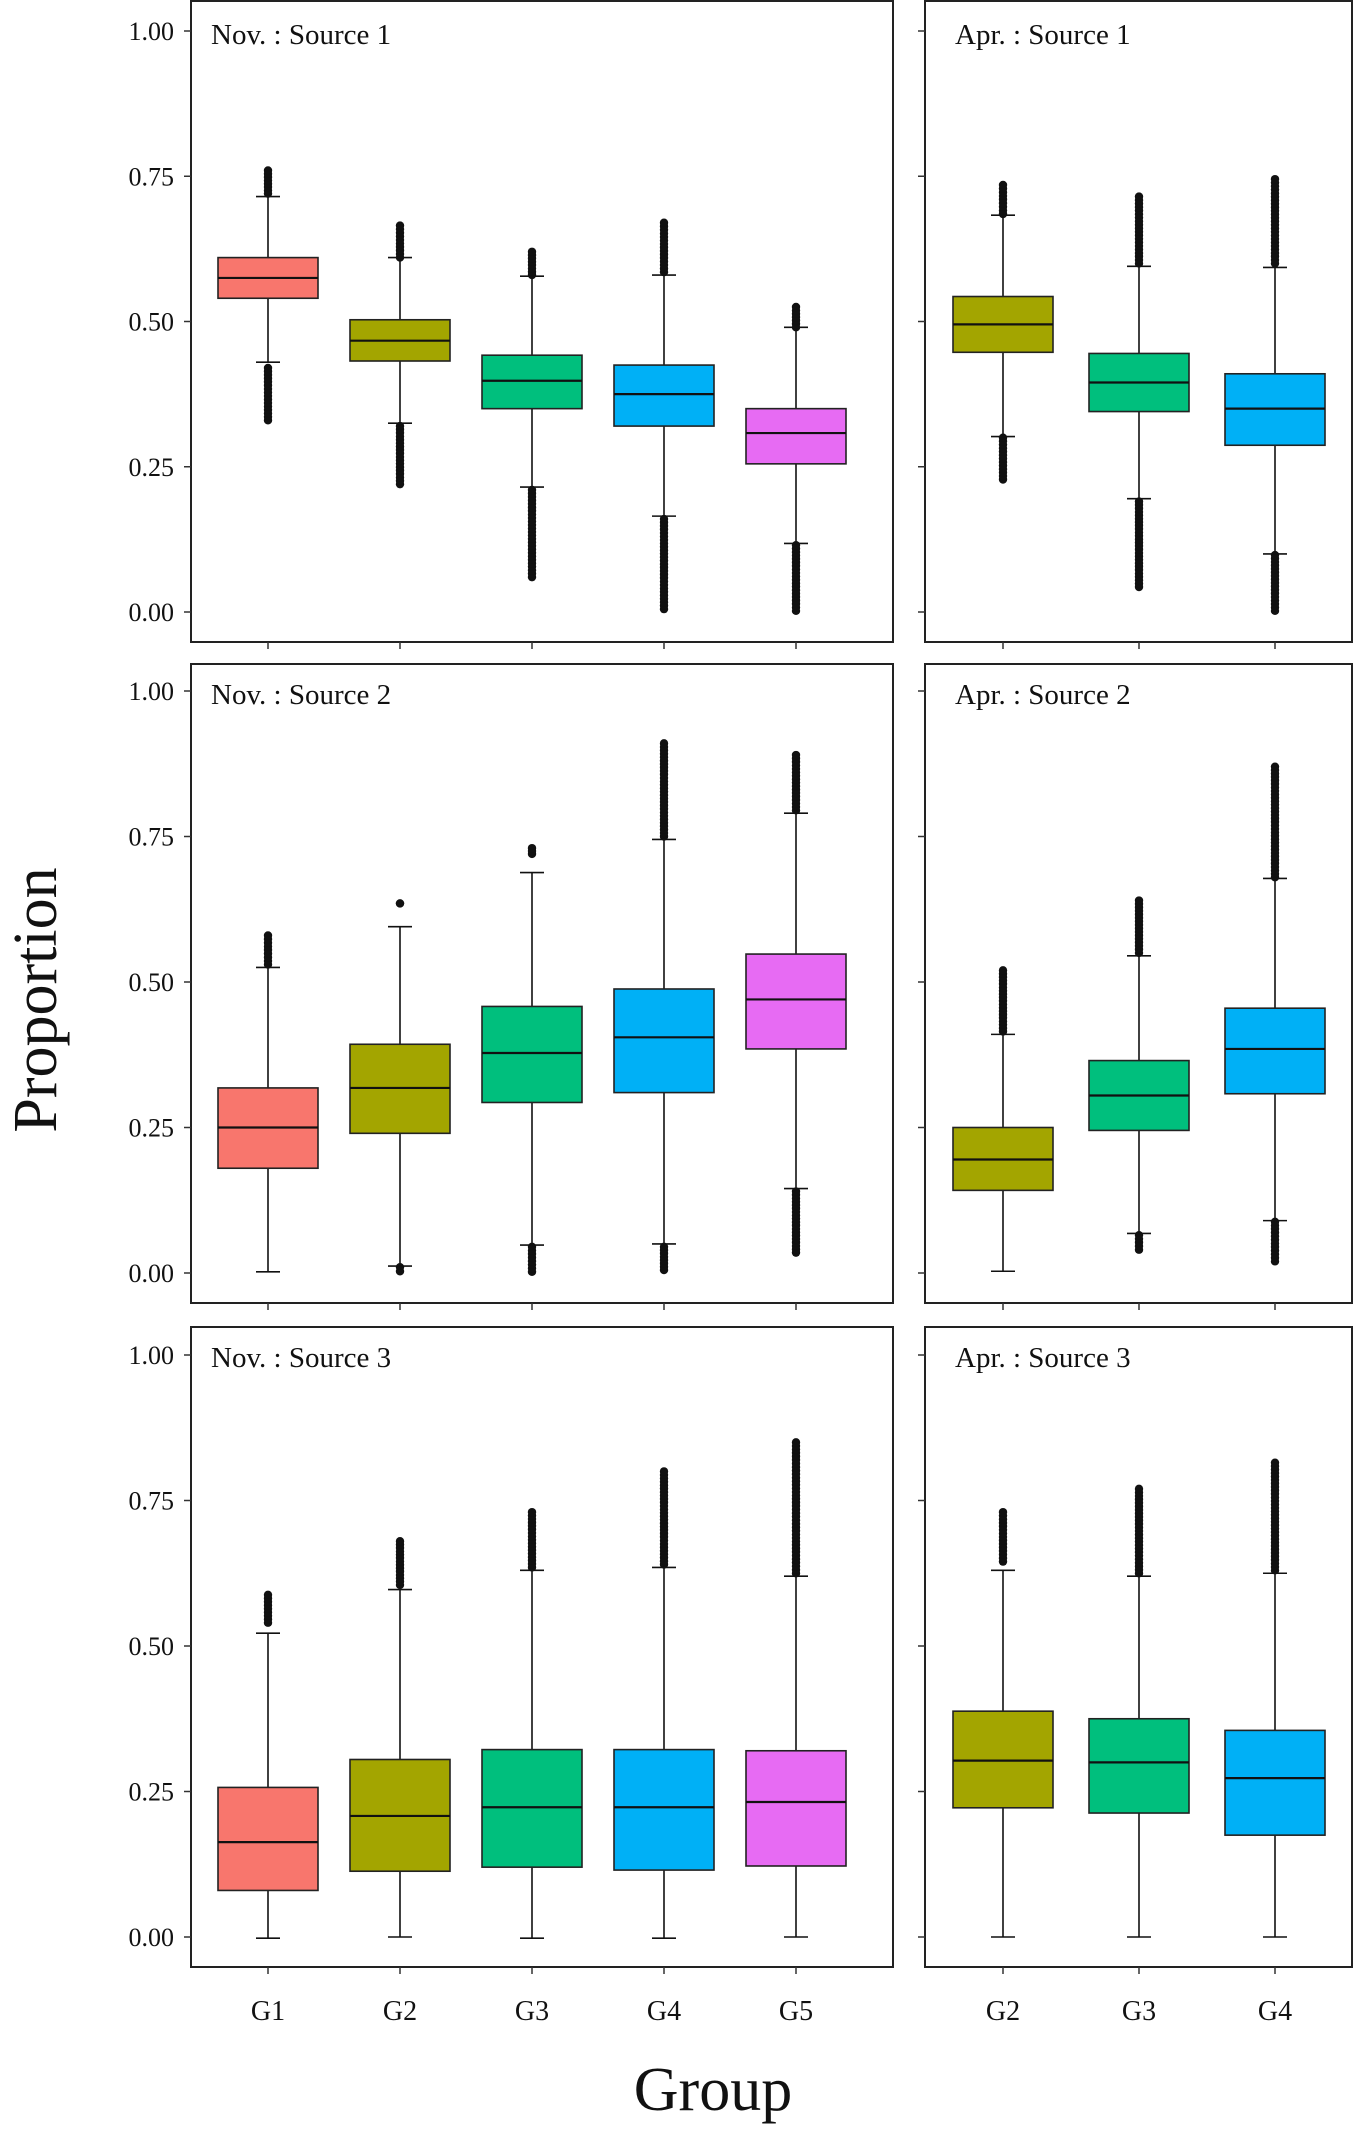 The image size is (1355, 2129). Describe the element at coordinates (36, 999) in the screenshot. I see `y-axis-title: Proportion` at that location.